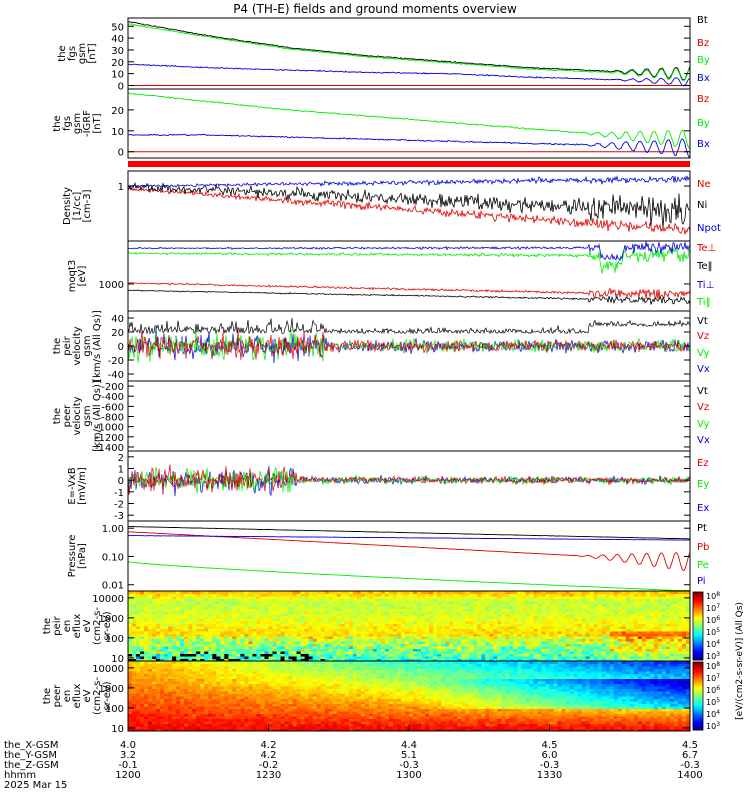  I want to click on series-Ti‖, so click(409, 261).